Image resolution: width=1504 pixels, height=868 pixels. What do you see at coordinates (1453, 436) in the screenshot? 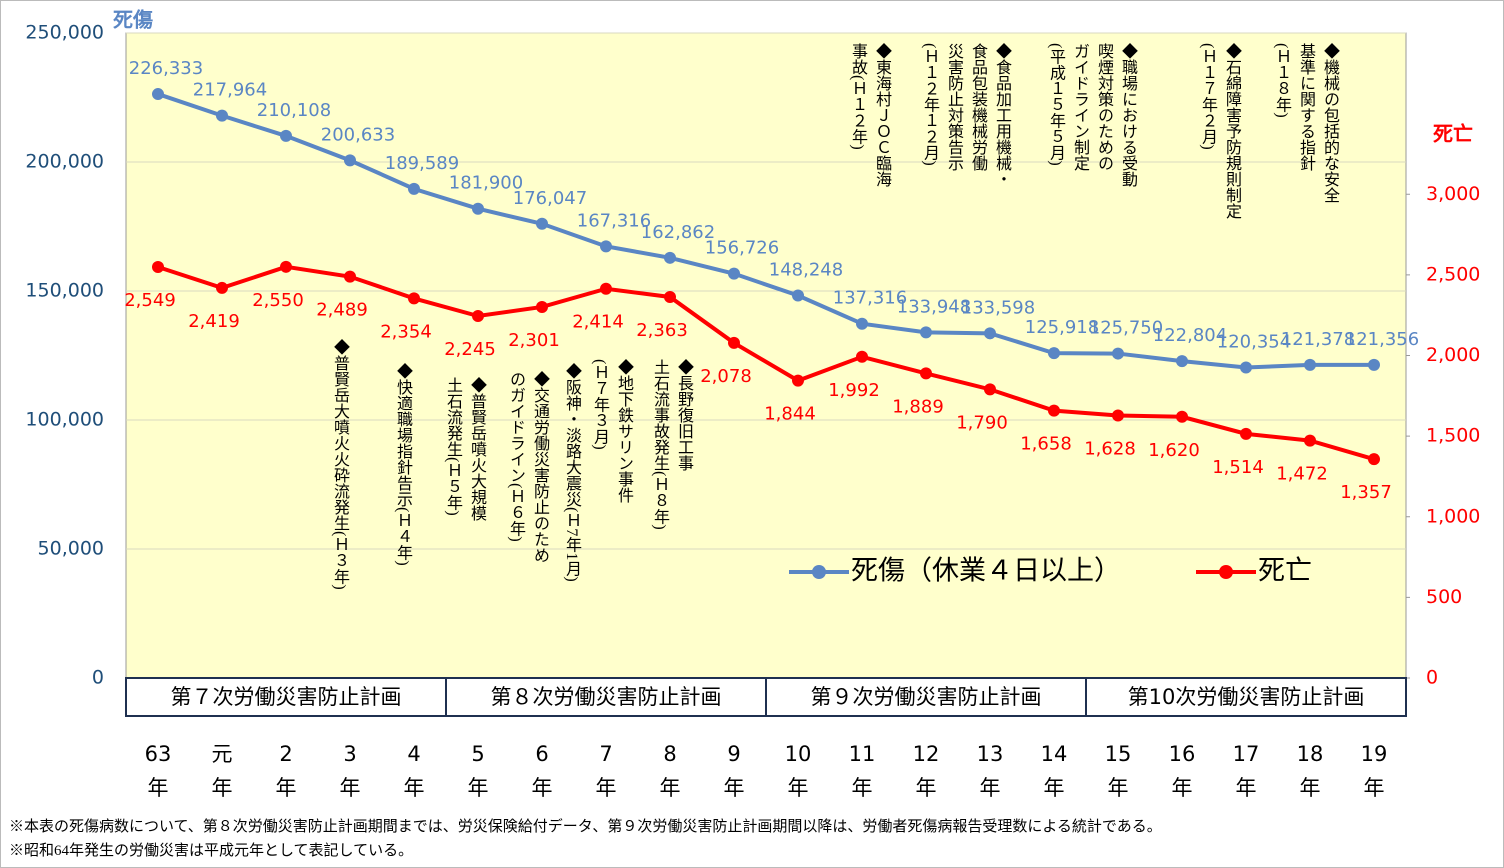
I see `y2-tick-label: 1,500` at bounding box center [1453, 436].